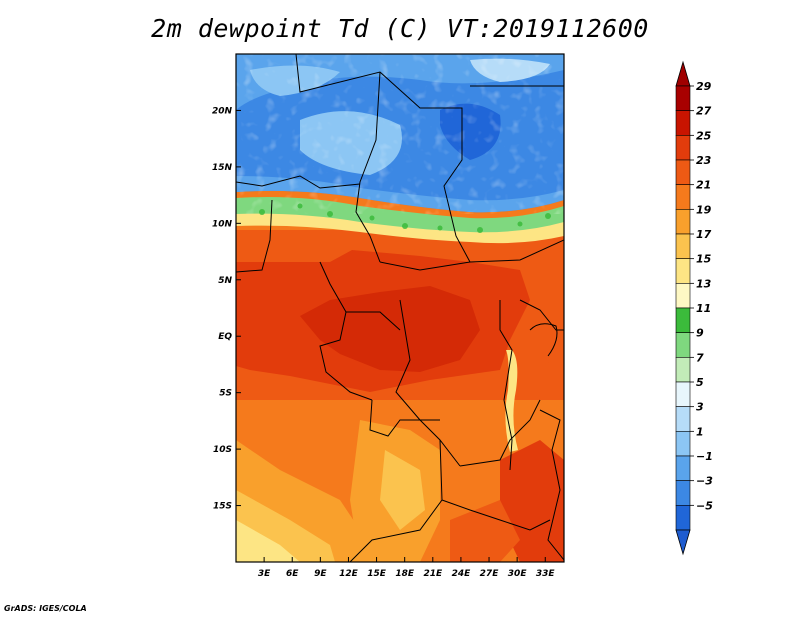 The width and height of the screenshot is (800, 618). Describe the element at coordinates (349, 574) in the screenshot. I see `lon-tick-label: 12E` at that location.